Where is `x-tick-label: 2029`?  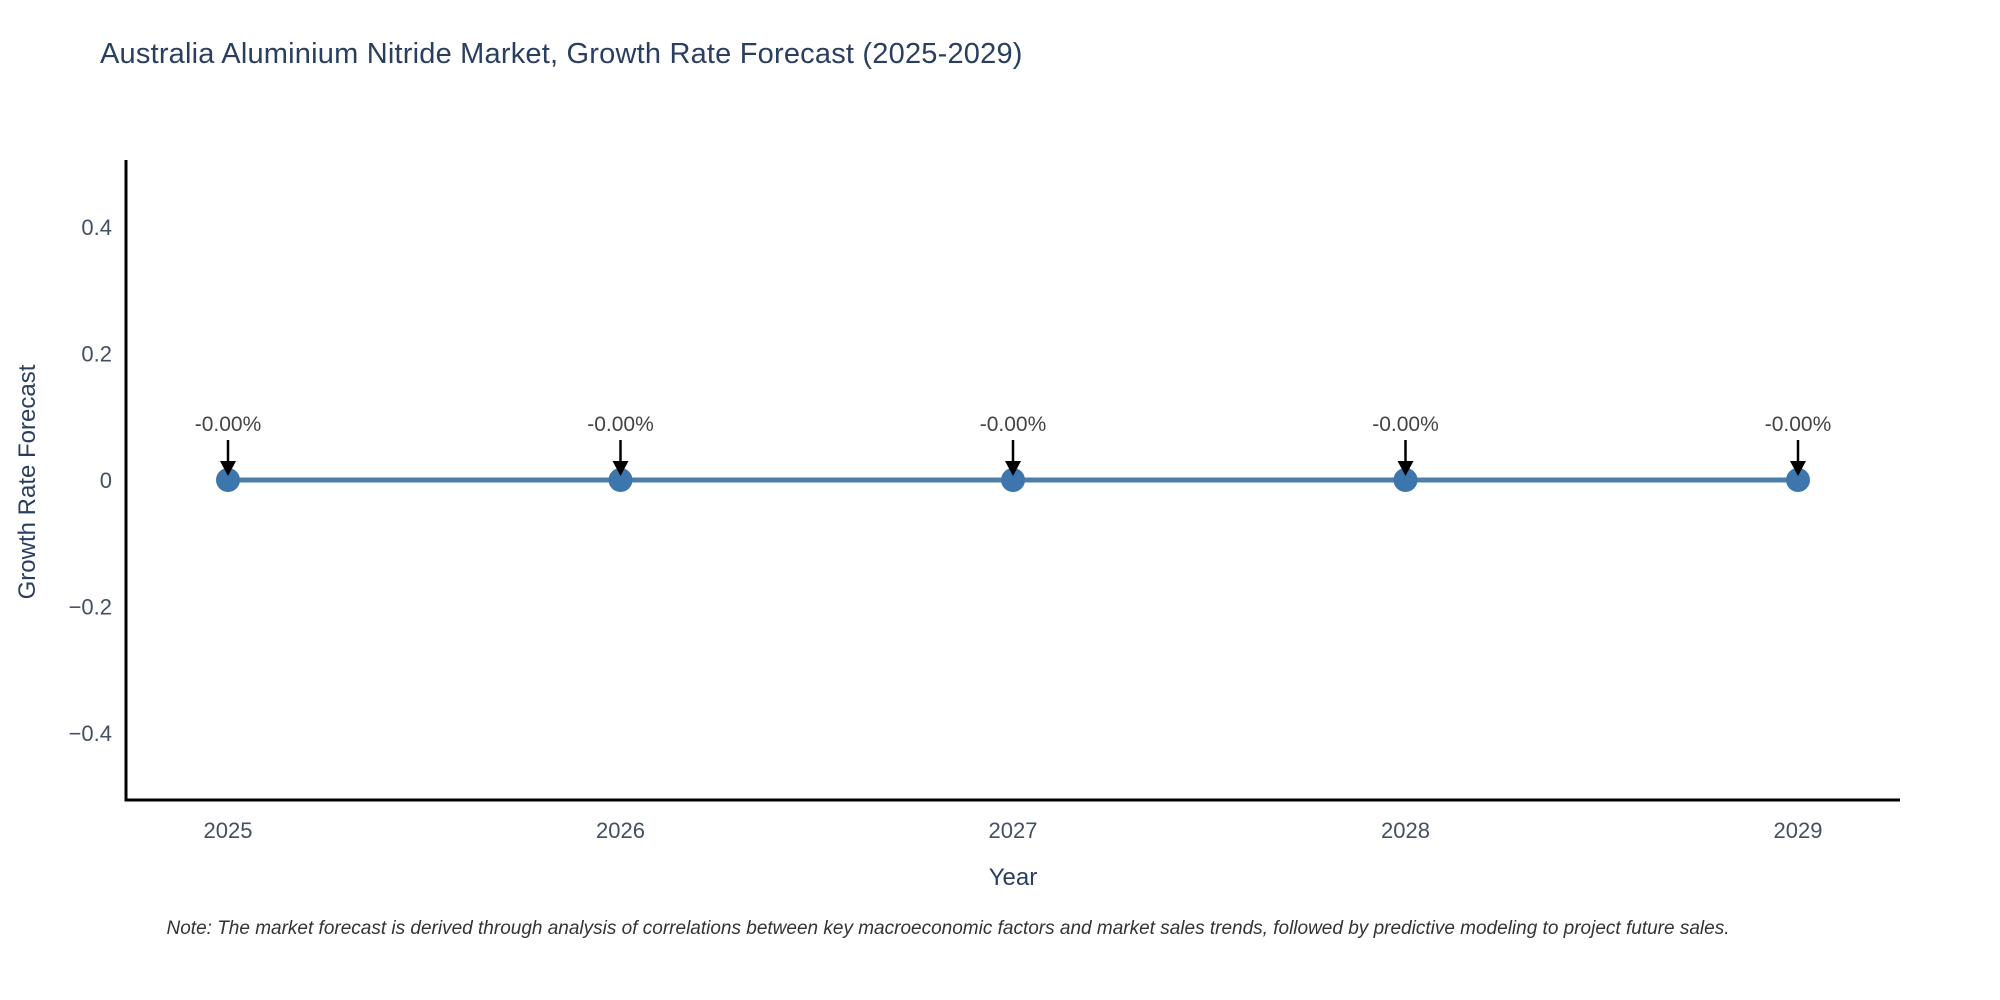
x-tick-label: 2029 is located at coordinates (1798, 830).